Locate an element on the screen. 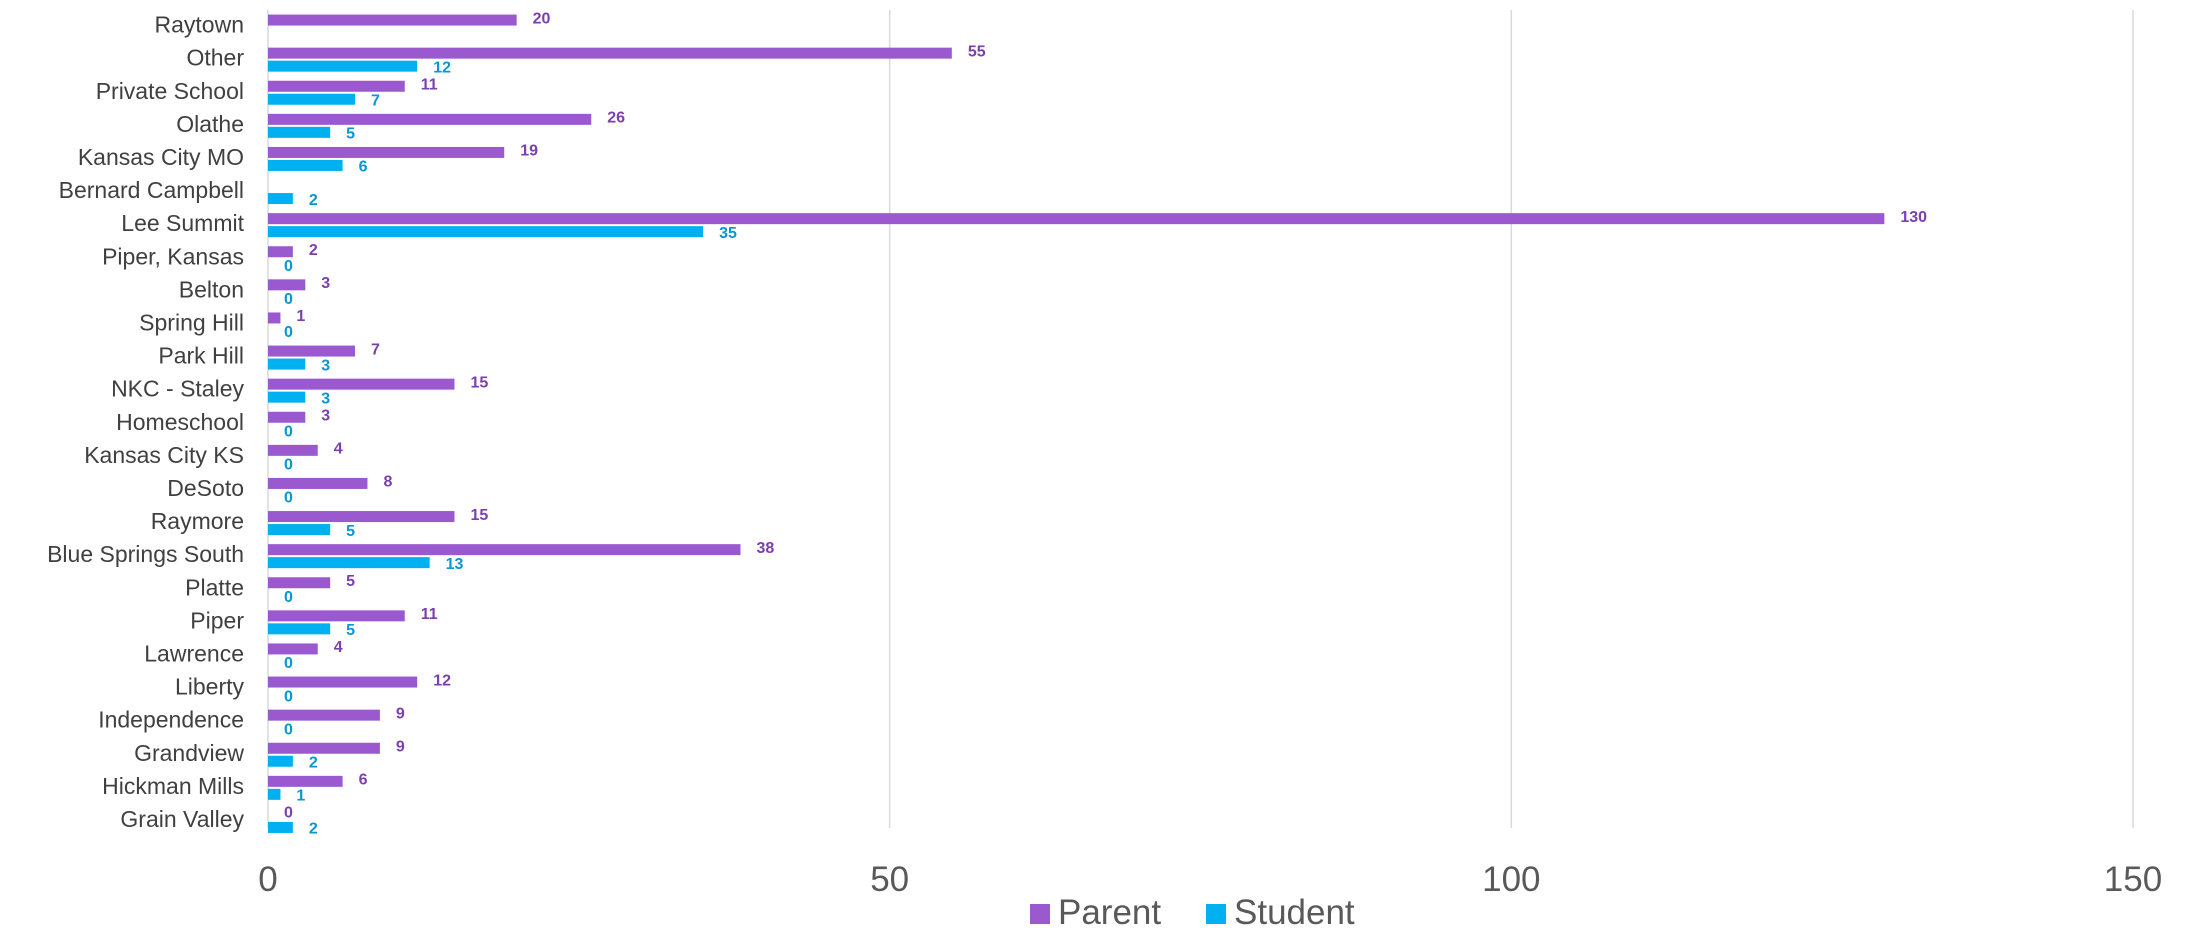 This screenshot has width=2190, height=939. category-label: Blue Springs South is located at coordinates (145, 554).